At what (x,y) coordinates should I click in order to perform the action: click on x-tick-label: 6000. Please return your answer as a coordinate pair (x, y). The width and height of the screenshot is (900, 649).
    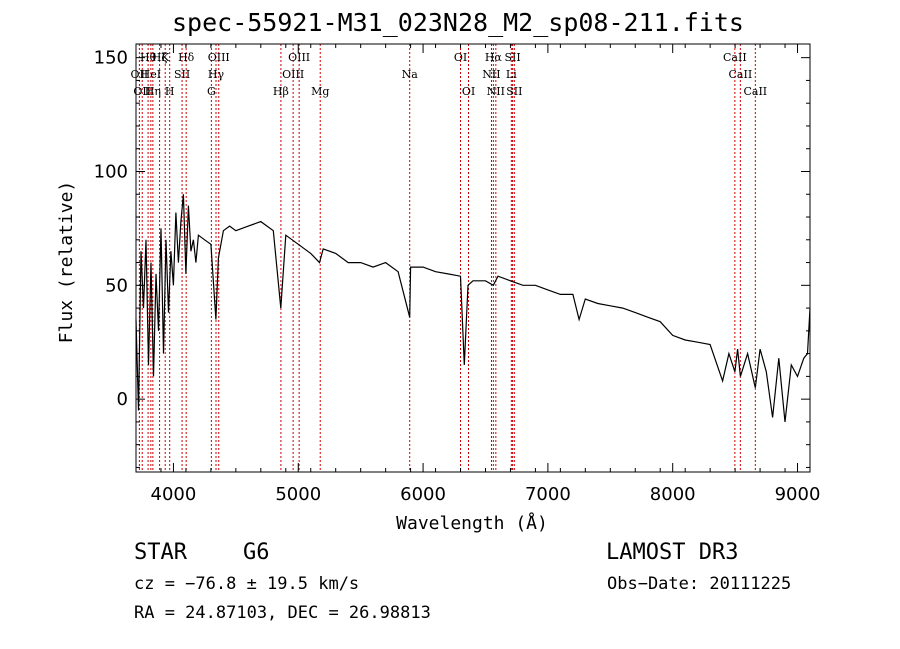
    Looking at the image, I should click on (423, 494).